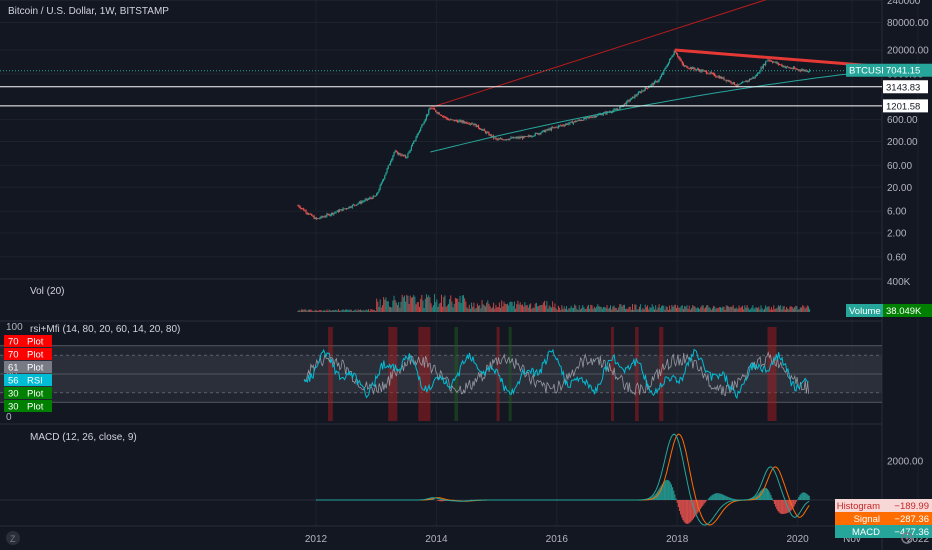 This screenshot has height=550, width=932. What do you see at coordinates (907, 538) in the screenshot?
I see `settings-gear-icon` at bounding box center [907, 538].